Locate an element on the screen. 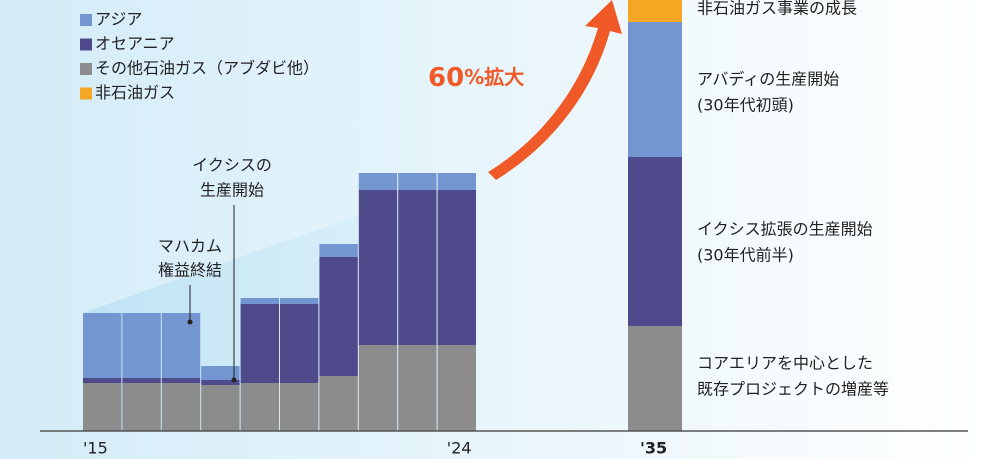 This screenshot has height=459, width=985. non-oil-note: 非石油ガス事業の成長 is located at coordinates (777, 9).